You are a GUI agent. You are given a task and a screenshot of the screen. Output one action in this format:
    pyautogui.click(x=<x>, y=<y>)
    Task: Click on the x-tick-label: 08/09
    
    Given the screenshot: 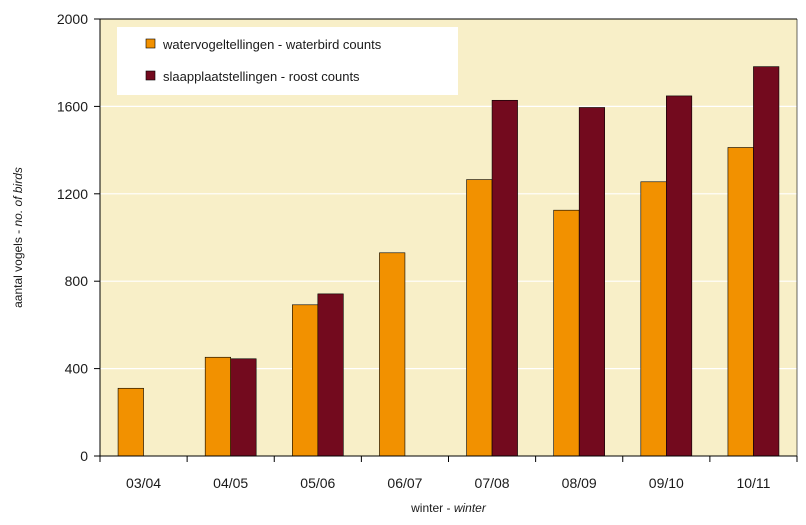 What is the action you would take?
    pyautogui.click(x=579, y=483)
    